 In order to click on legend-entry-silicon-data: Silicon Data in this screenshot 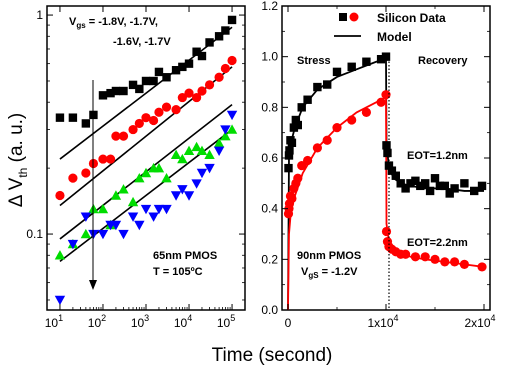, I will do `click(411, 18)`.